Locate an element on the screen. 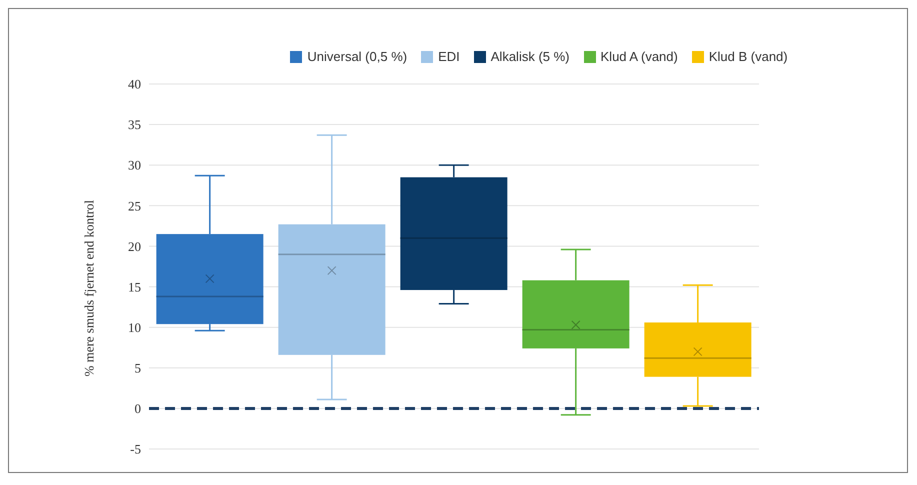 This screenshot has width=917, height=485. y-axis-title: % mere smuds fjernet end kontrol is located at coordinates (89, 288).